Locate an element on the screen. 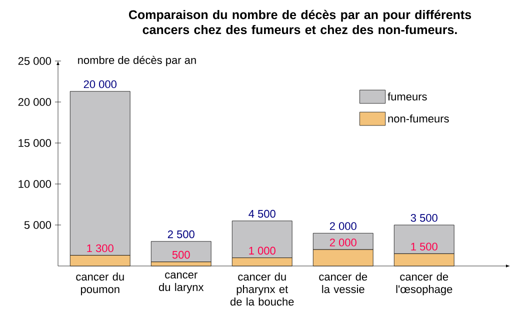 This screenshot has width=520, height=327. y-axis-title: nombre de décès par an is located at coordinates (137, 61).